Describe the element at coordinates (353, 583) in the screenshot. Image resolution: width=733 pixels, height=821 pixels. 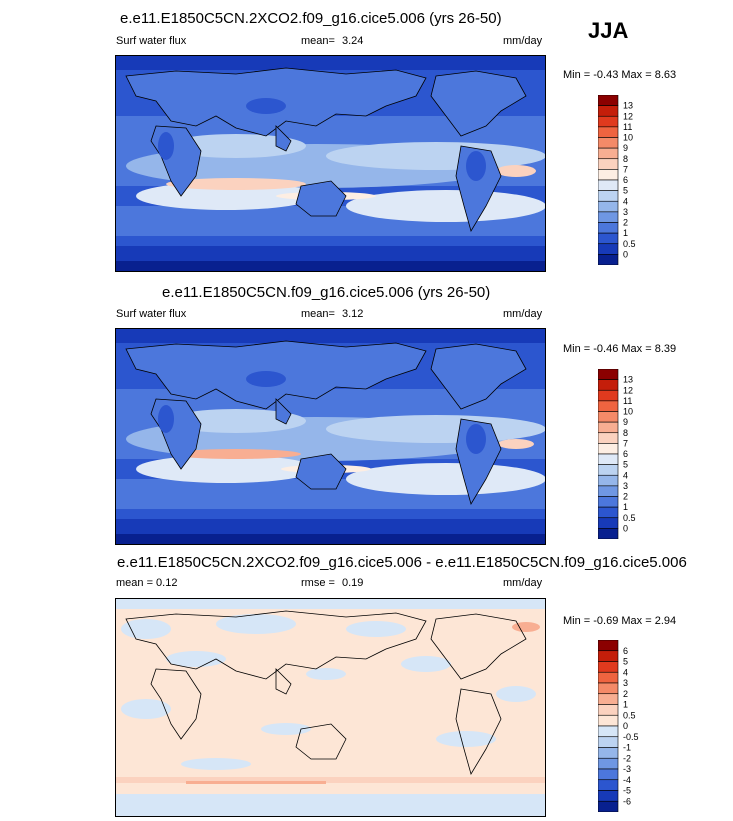
I see `rmse-value: 0.19` at that location.